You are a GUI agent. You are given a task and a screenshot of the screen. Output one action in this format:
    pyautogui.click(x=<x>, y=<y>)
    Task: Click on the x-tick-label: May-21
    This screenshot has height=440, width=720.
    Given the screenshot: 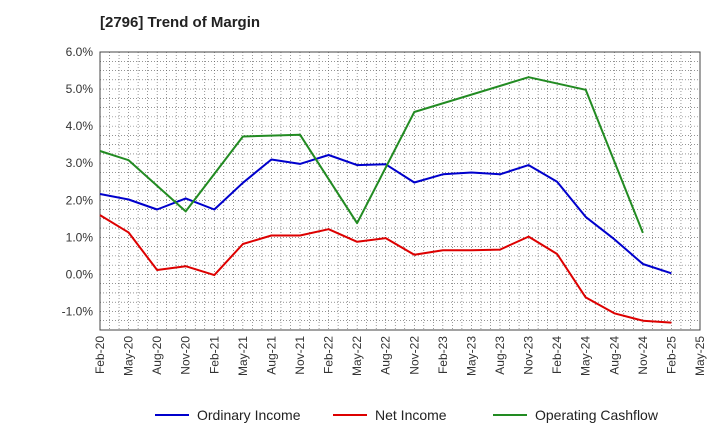 What is the action you would take?
    pyautogui.click(x=243, y=356)
    